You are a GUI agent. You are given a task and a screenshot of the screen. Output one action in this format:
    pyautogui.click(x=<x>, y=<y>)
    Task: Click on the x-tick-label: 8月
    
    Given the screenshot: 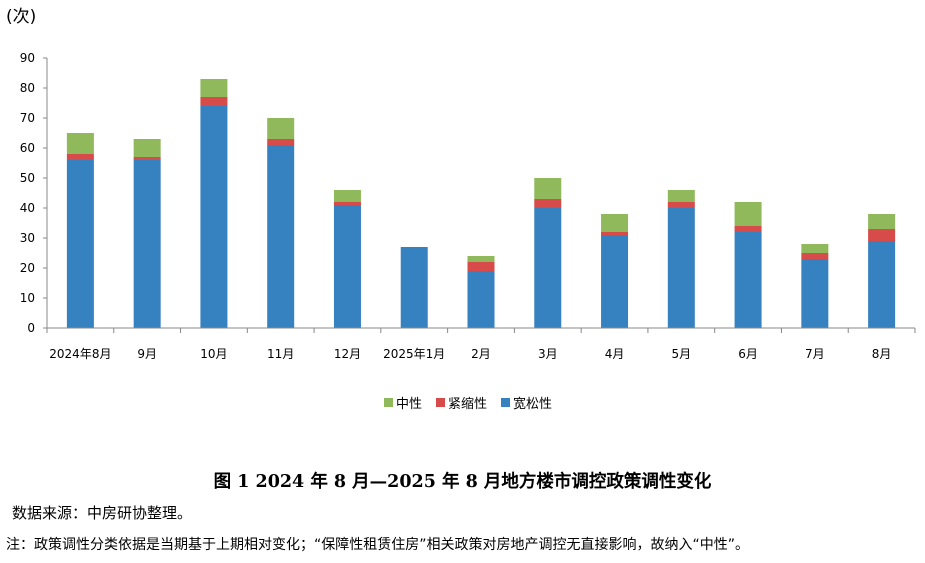 What is the action you would take?
    pyautogui.click(x=882, y=354)
    